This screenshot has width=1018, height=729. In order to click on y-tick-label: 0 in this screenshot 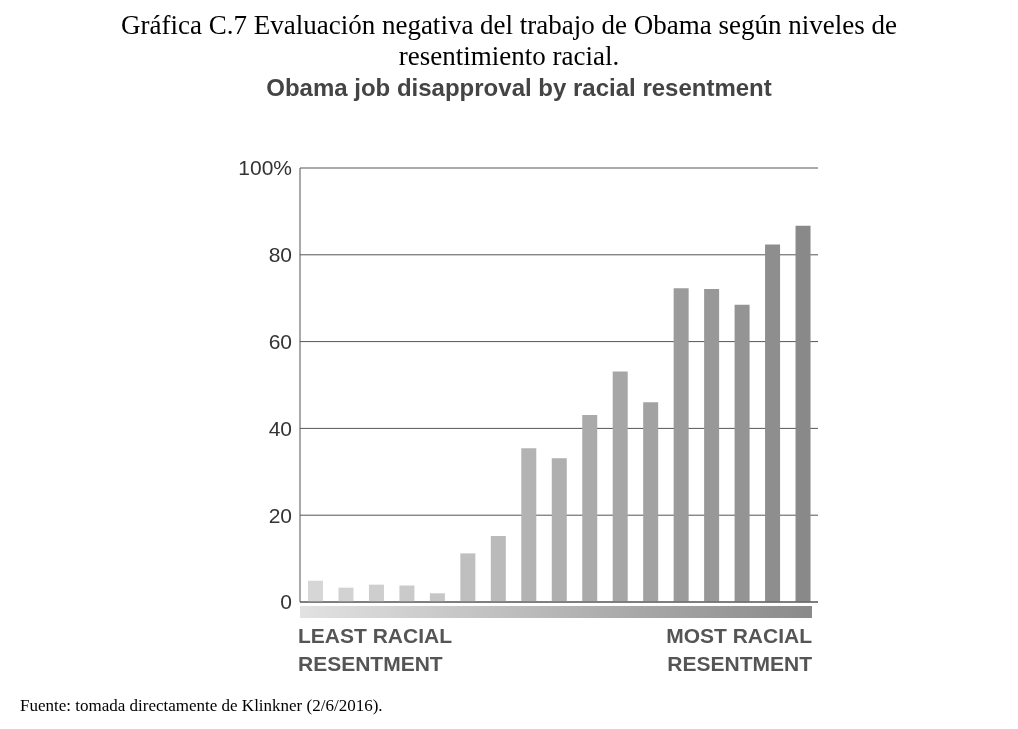, I will do `click(286, 602)`.